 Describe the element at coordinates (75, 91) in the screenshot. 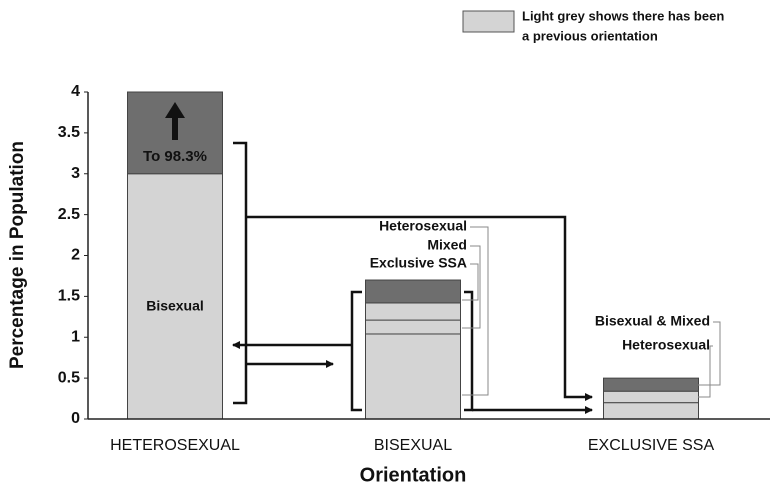

I see `y-tick-label: 4` at that location.